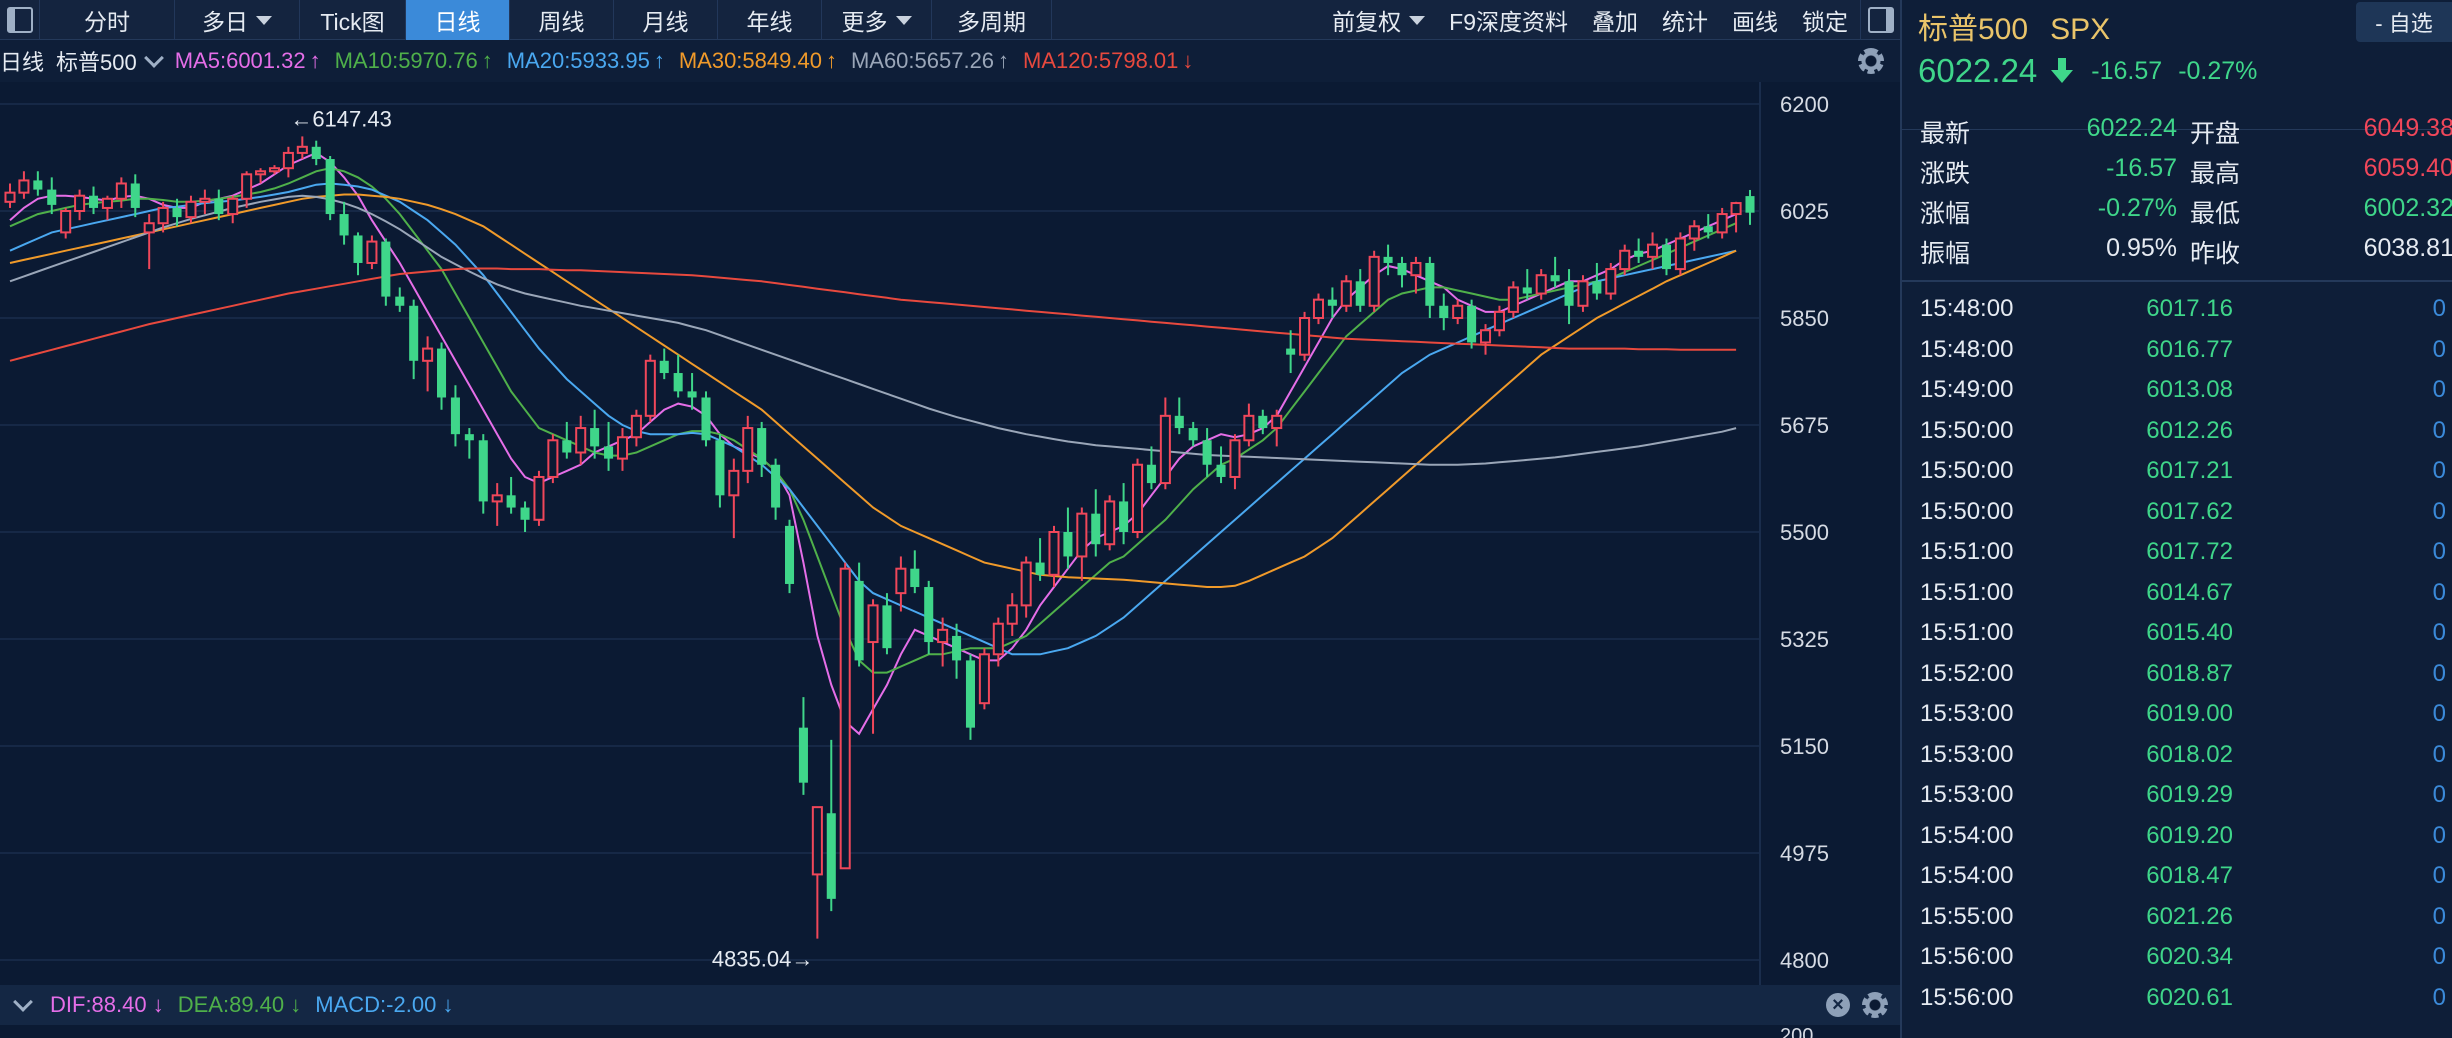 The width and height of the screenshot is (2452, 1038). Describe the element at coordinates (2189, 754) in the screenshot. I see `tick-price: 6018.02` at that location.